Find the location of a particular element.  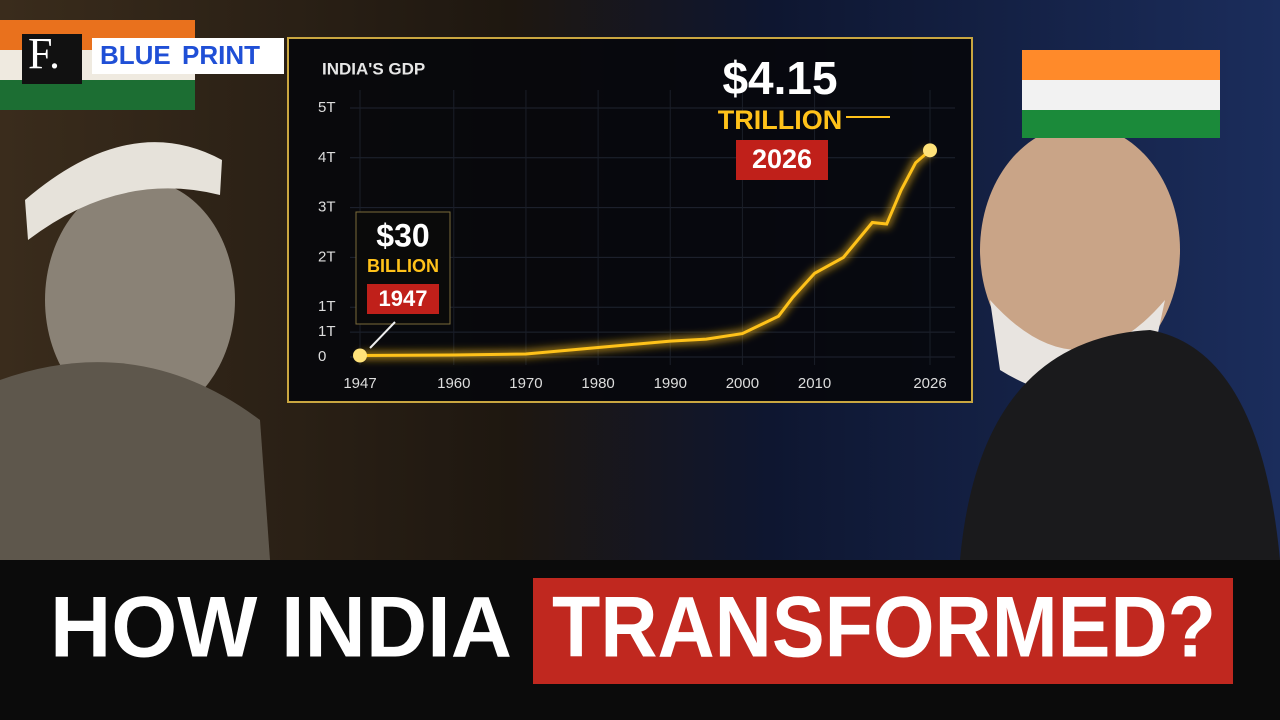

chart-title: INDIA'S GDP is located at coordinates (373, 68).